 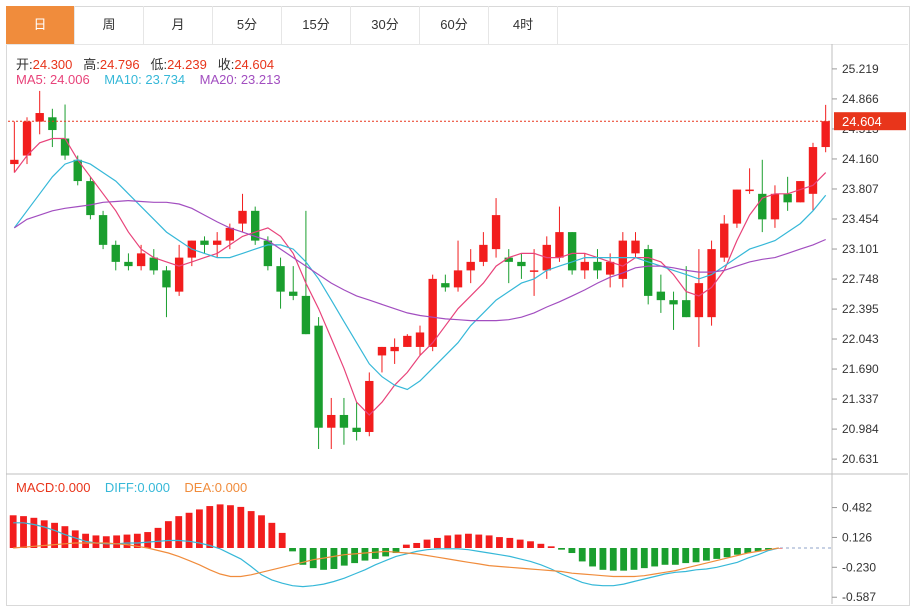 I want to click on tab-4hour: 4时, so click(x=523, y=25).